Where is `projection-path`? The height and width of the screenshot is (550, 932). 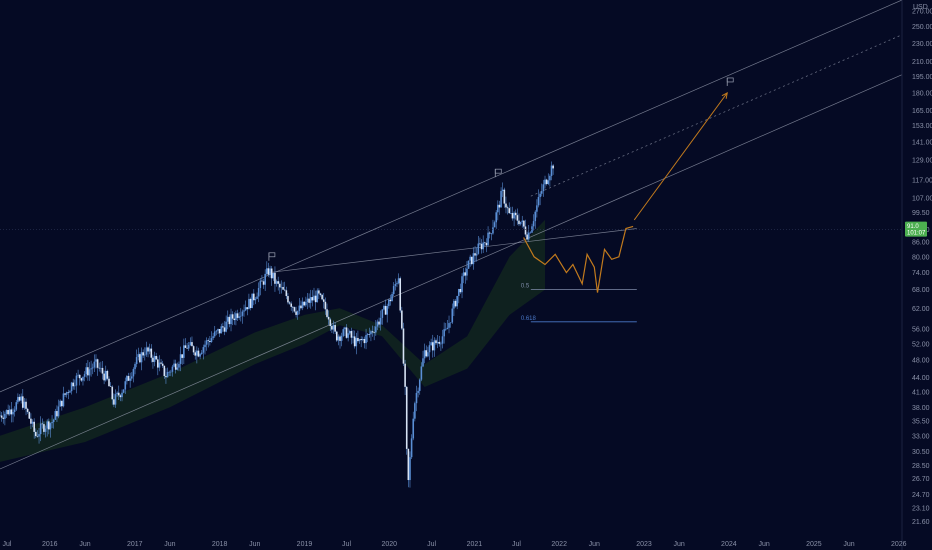 projection-path is located at coordinates (578, 259).